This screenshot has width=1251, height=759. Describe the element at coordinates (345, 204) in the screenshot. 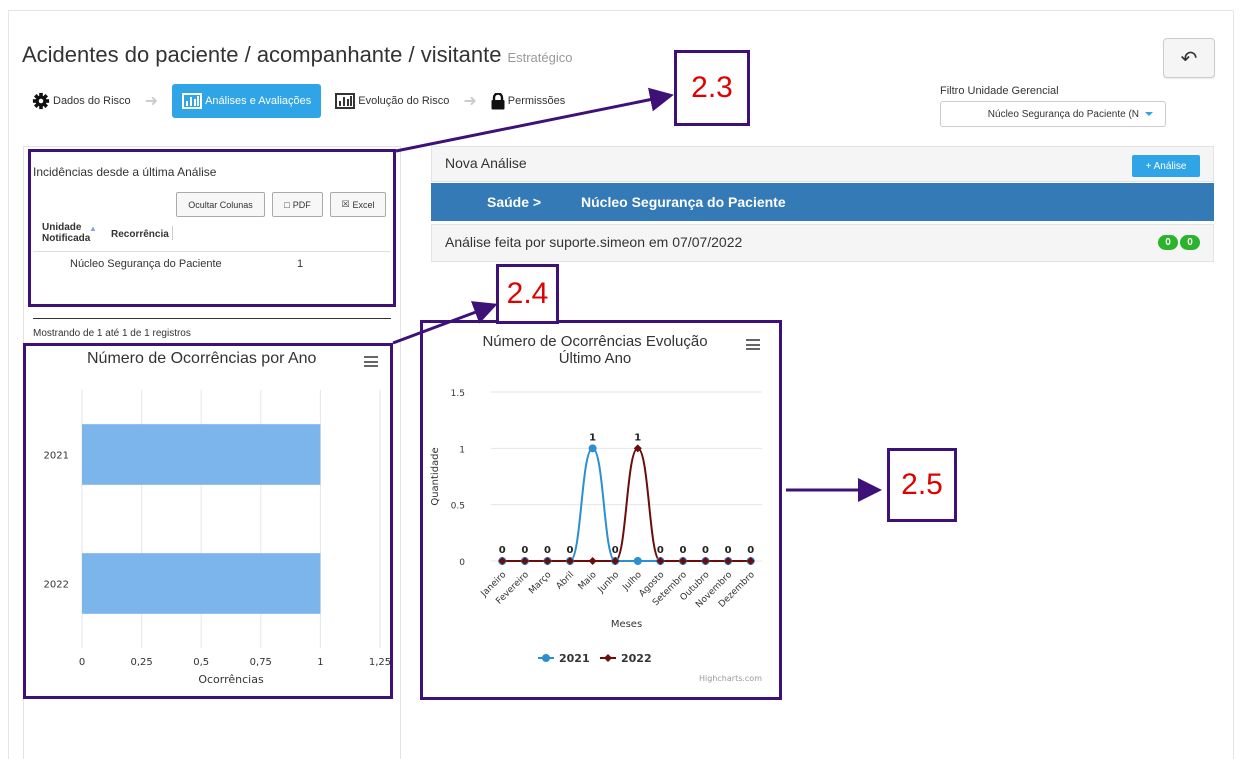

I see `file-icon: ☒` at that location.